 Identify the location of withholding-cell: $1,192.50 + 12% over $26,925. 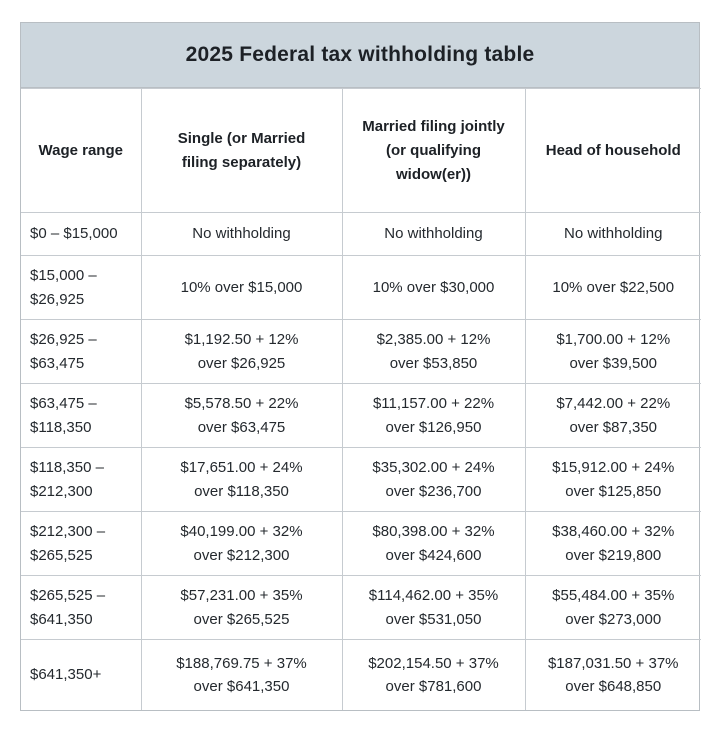
(241, 351).